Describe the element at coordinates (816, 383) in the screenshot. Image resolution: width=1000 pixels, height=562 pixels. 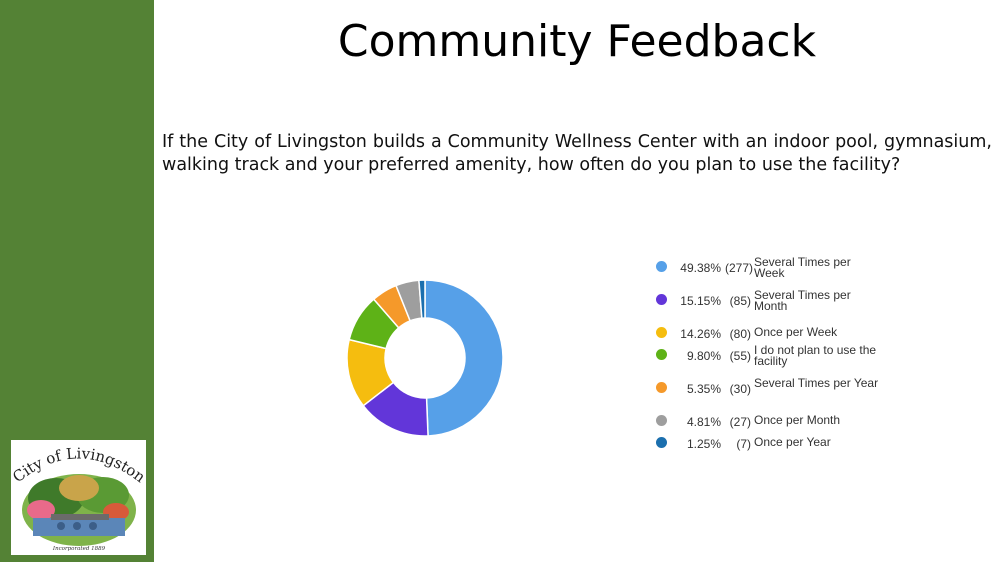
I see `legend-label: Several Times per Year` at that location.